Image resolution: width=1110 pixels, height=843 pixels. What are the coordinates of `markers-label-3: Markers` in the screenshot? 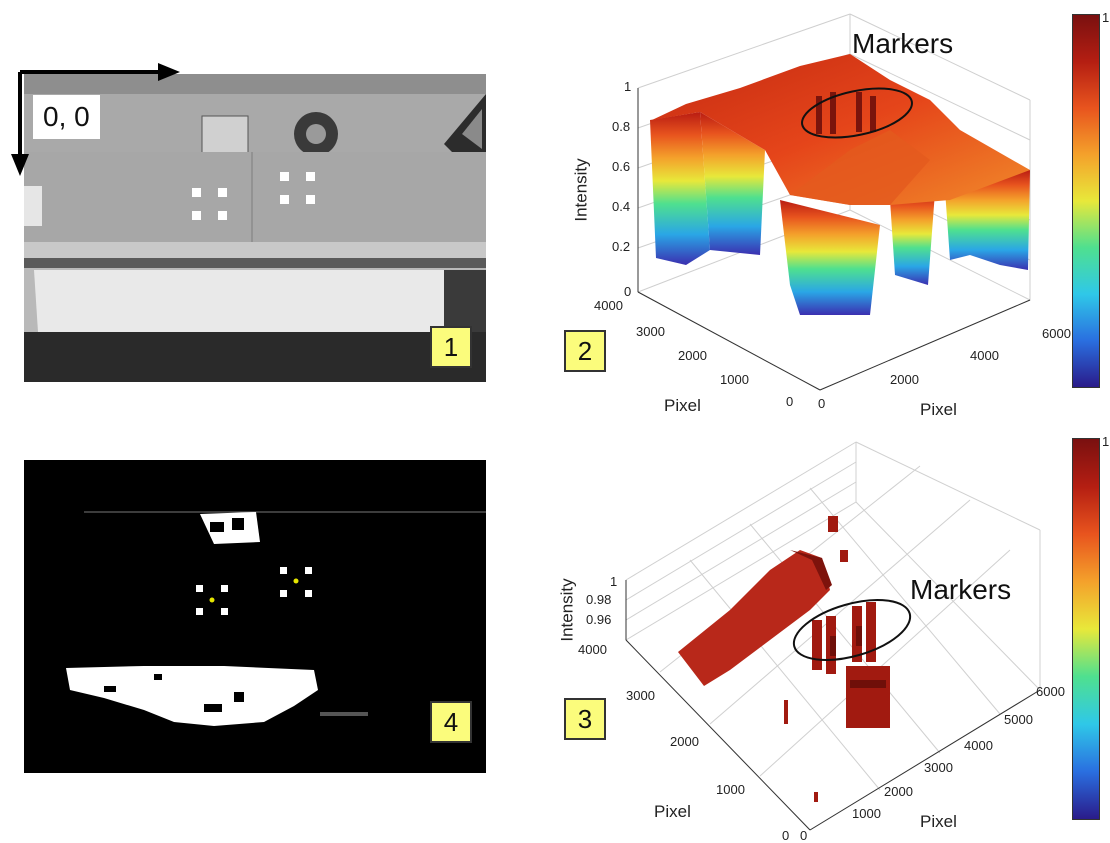 It's located at (961, 589).